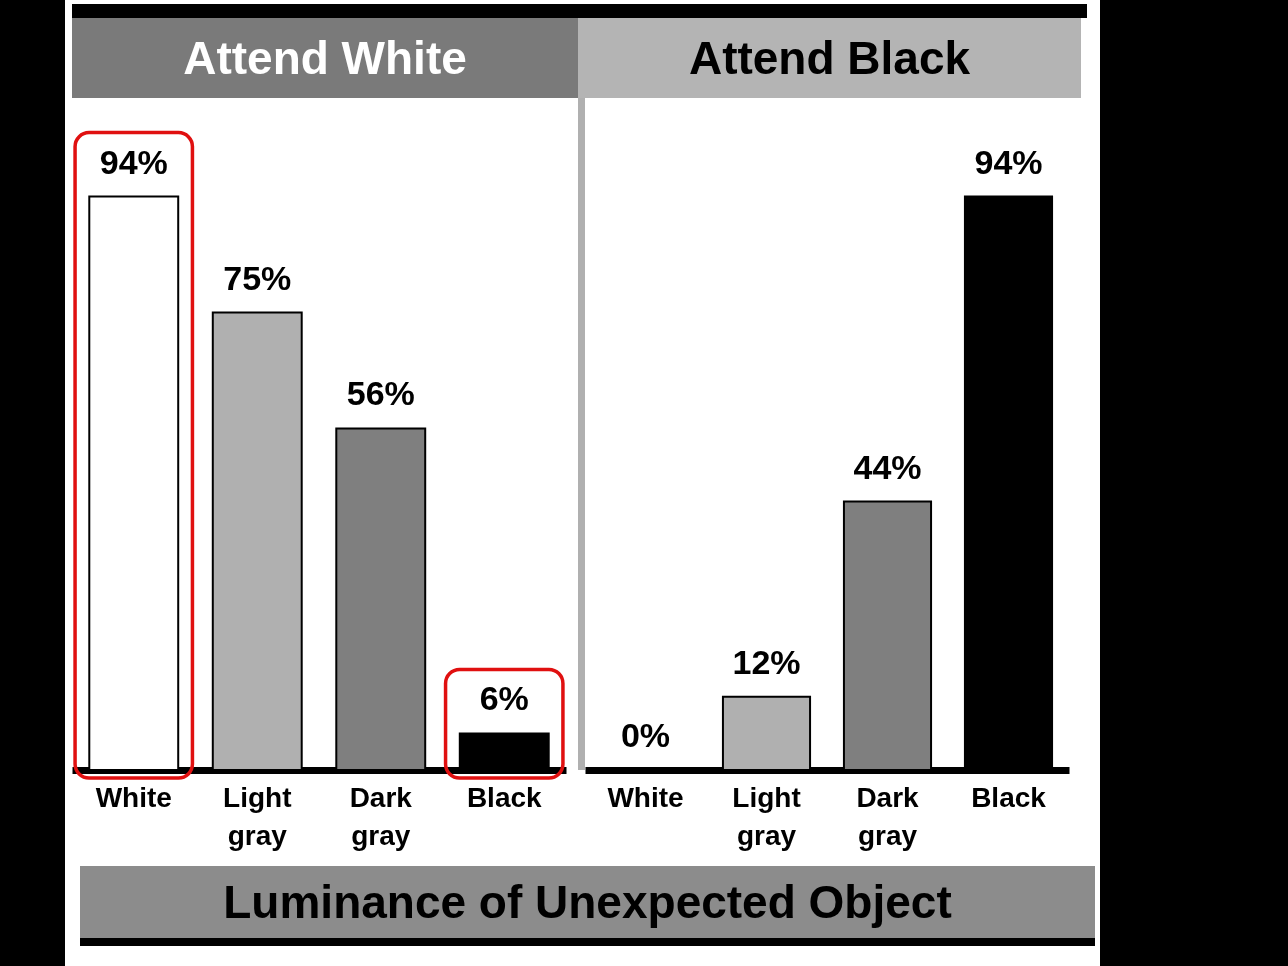 The width and height of the screenshot is (1288, 966). Describe the element at coordinates (829, 58) in the screenshot. I see `chart-title: Attend Black` at that location.